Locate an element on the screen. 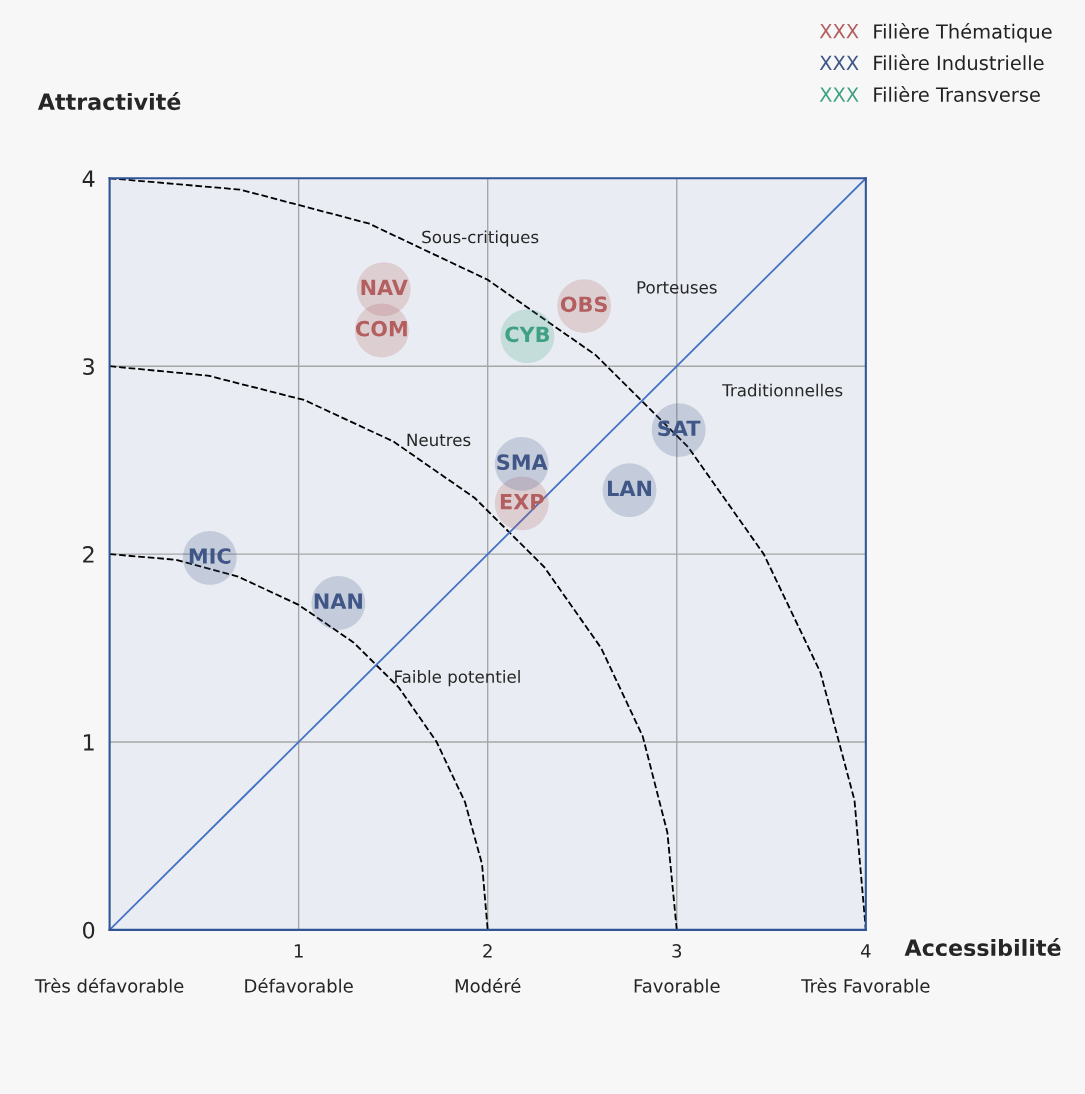  annotation: Porteuses is located at coordinates (677, 287).